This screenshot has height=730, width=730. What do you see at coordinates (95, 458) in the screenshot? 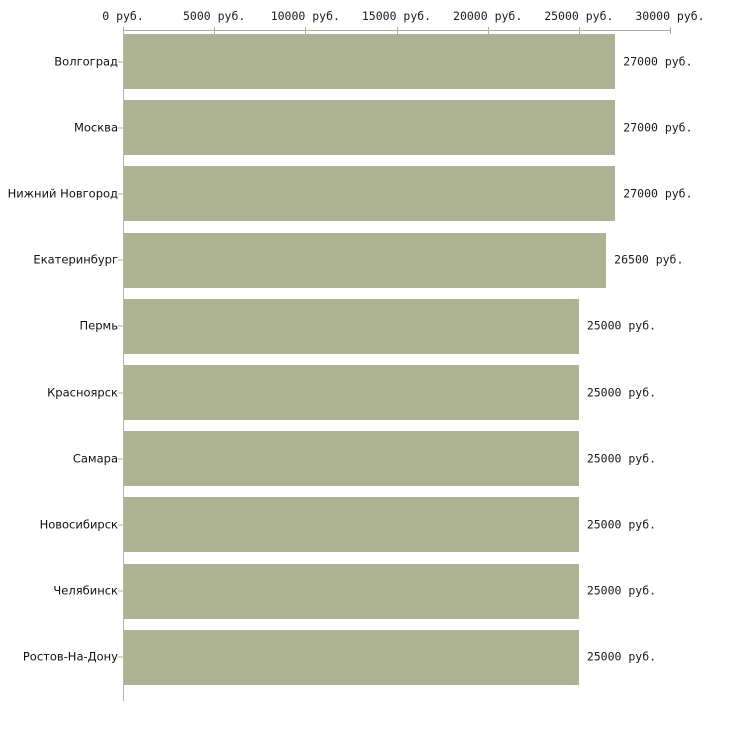
I see `category-label: Самара` at bounding box center [95, 458].